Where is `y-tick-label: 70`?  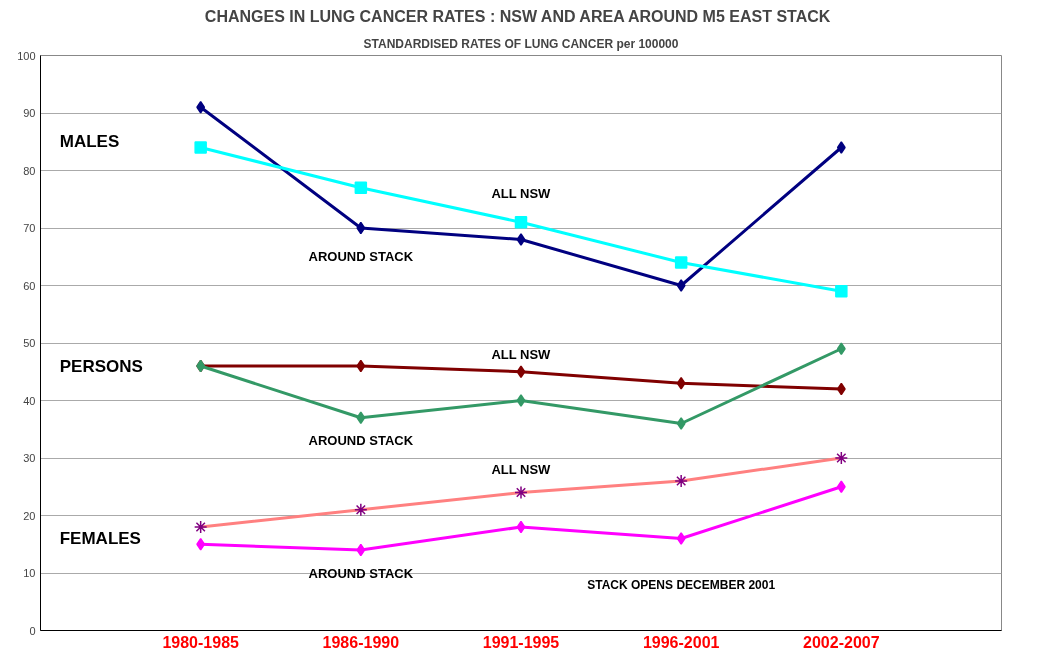 y-tick-label: 70 is located at coordinates (29, 228).